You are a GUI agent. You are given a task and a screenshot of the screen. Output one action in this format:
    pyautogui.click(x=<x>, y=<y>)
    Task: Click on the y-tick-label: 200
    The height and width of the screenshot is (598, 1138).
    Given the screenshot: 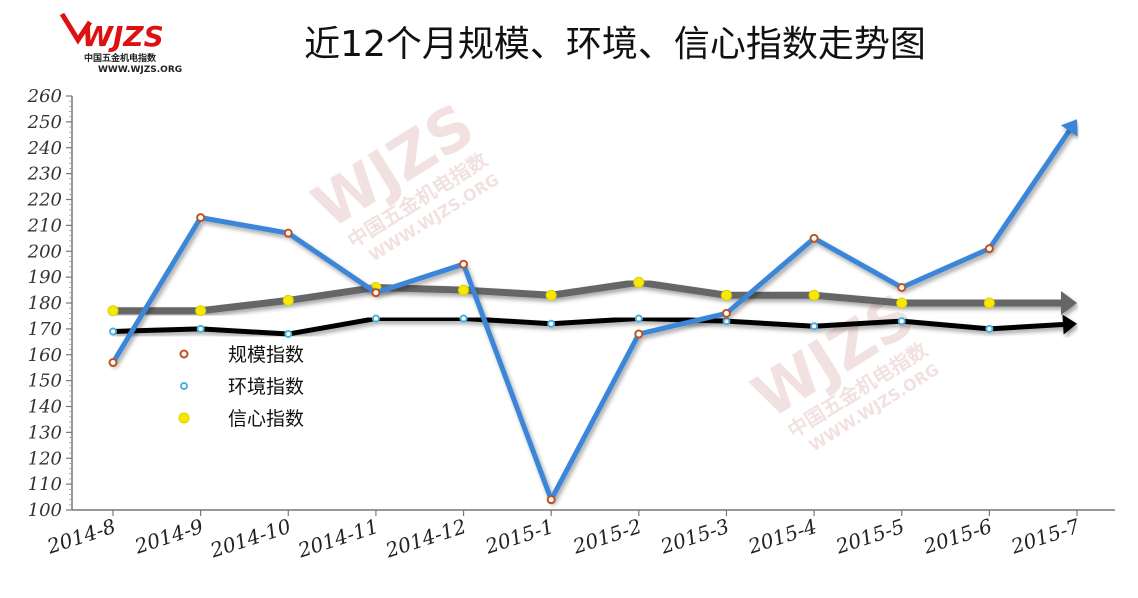 What is the action you would take?
    pyautogui.click(x=44, y=251)
    